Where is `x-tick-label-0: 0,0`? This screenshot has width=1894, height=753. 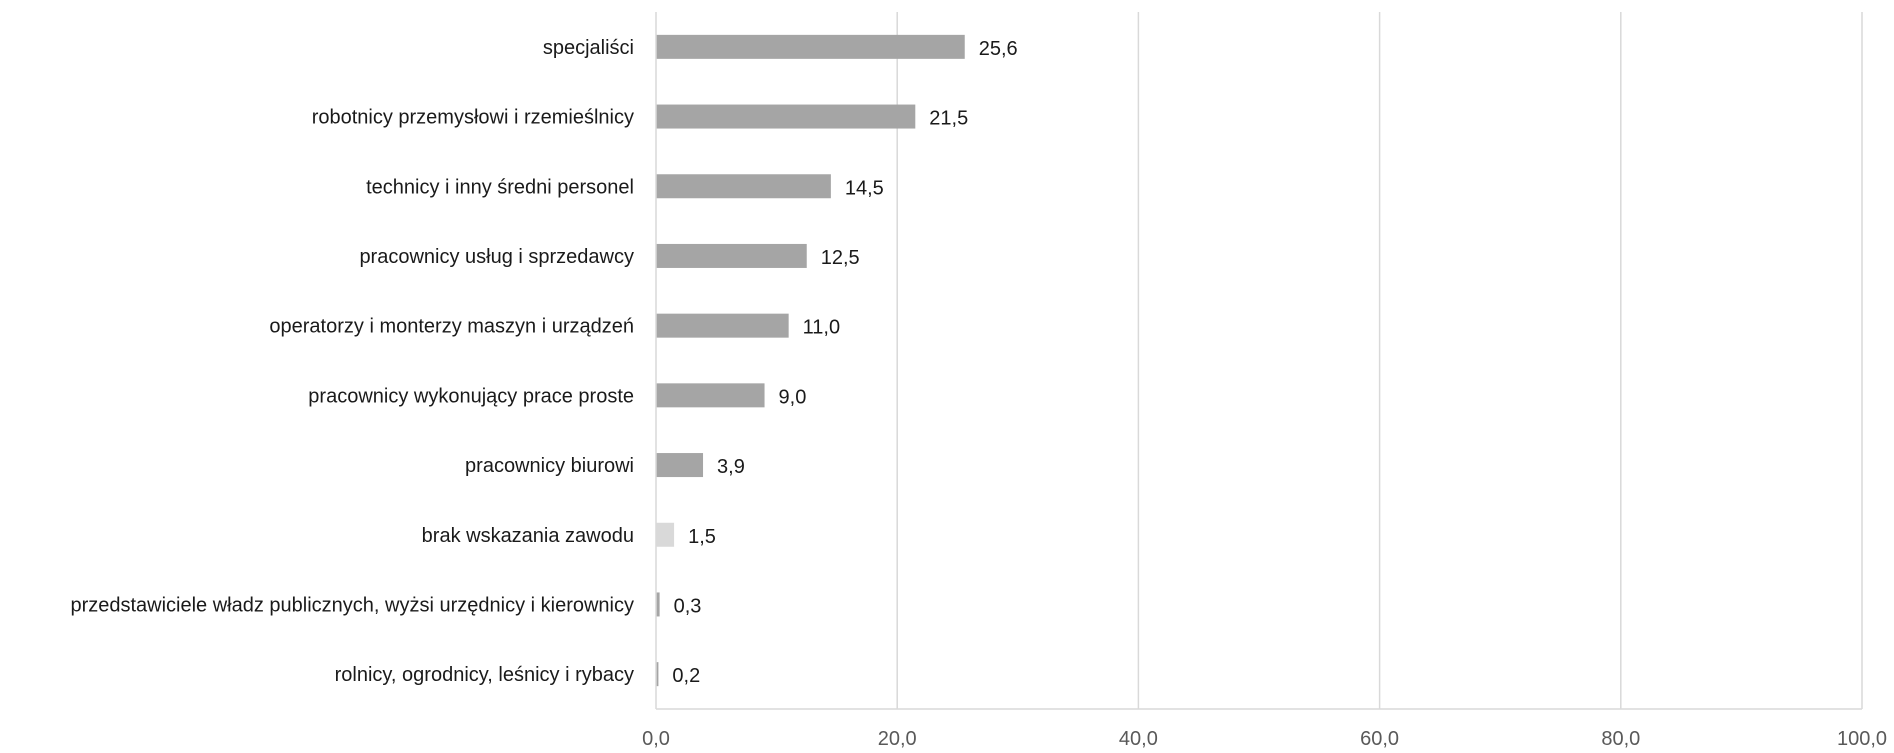 x-tick-label-0: 0,0 is located at coordinates (656, 739).